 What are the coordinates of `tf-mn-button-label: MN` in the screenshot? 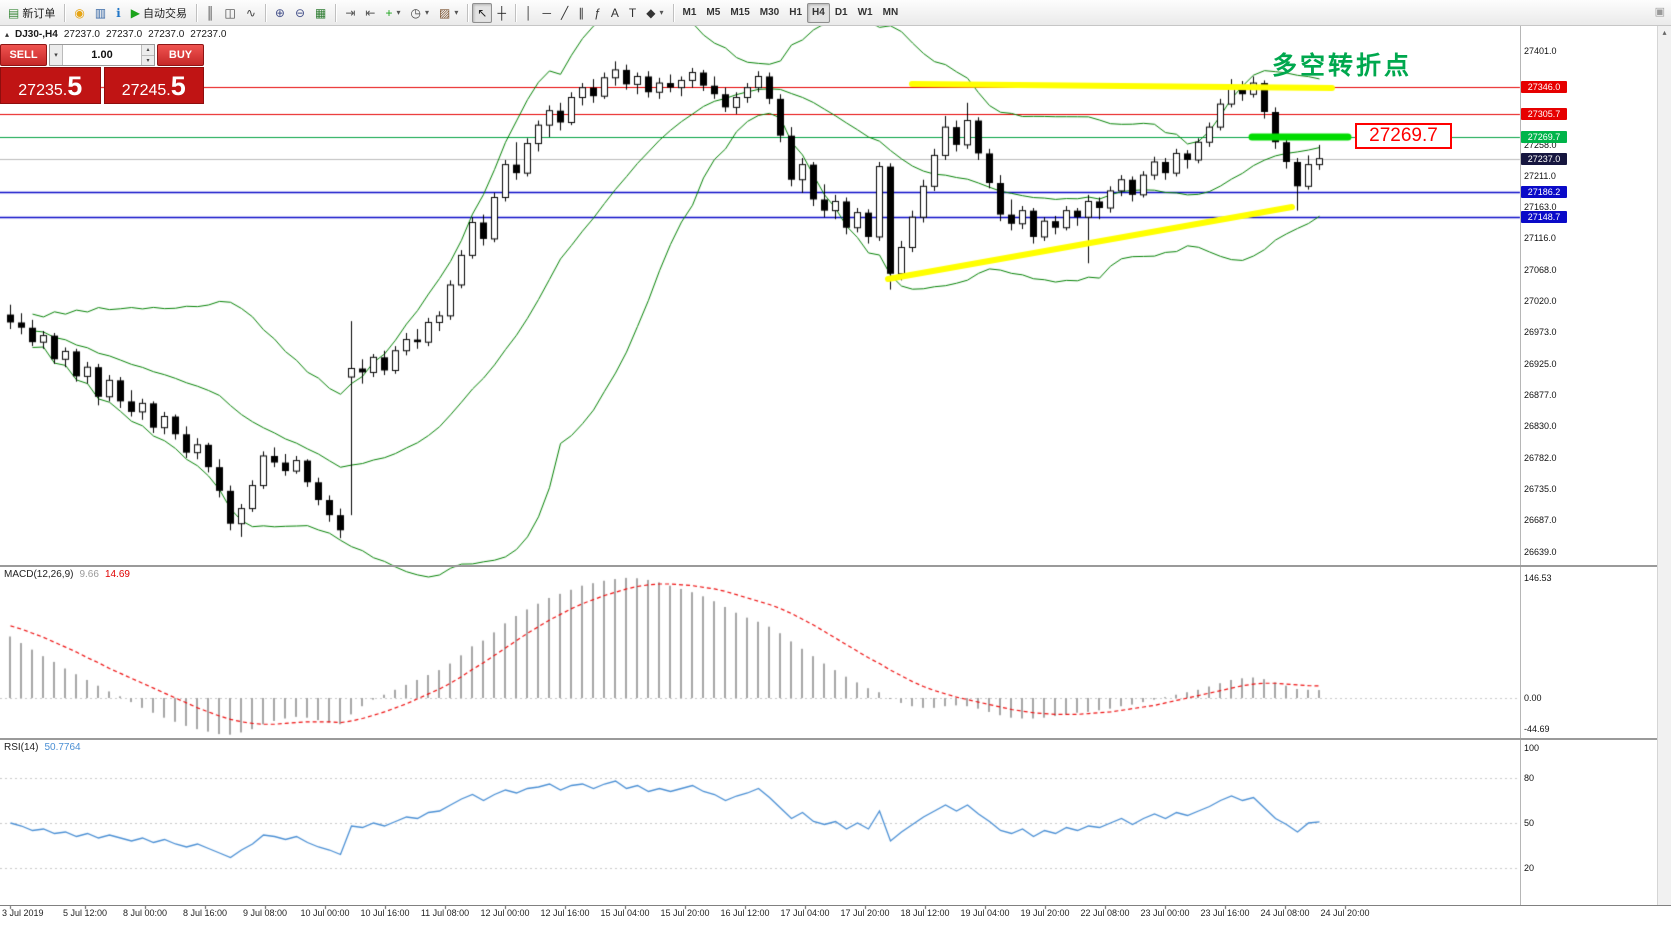 It's located at (890, 12).